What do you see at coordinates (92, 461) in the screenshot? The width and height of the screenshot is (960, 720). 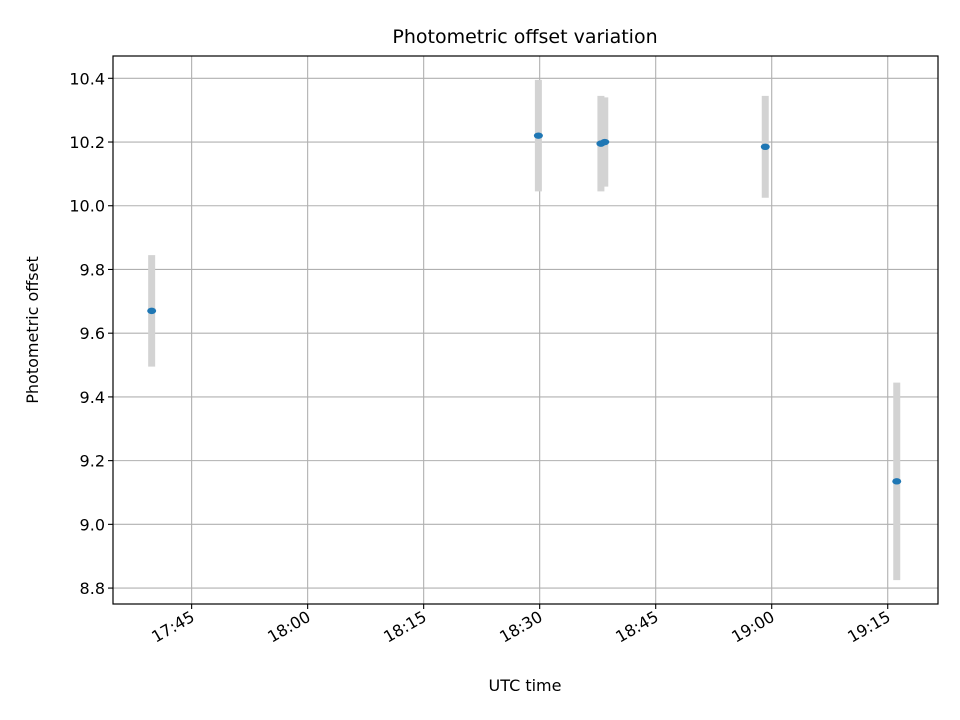 I see `y-tick-label: 9.2` at bounding box center [92, 461].